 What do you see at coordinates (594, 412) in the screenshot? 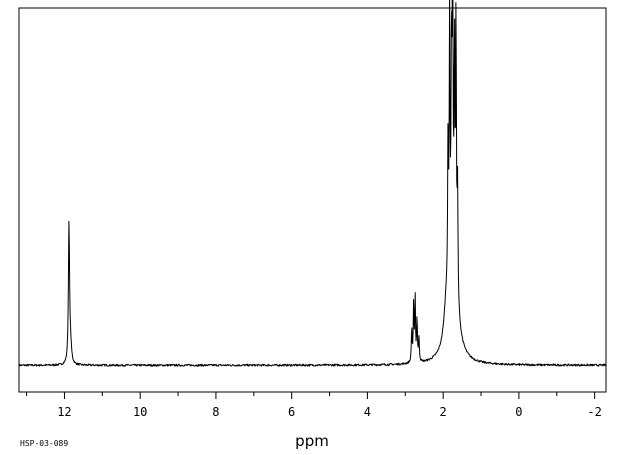
I see `x-tick-label: -2` at bounding box center [594, 412].